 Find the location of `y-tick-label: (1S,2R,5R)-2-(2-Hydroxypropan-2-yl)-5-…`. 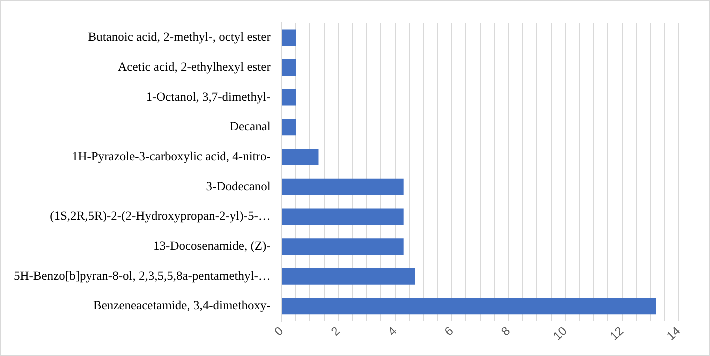

y-tick-label: (1S,2R,5R)-2-(2-Hydroxypropan-2-yl)-5-… is located at coordinates (160, 216).